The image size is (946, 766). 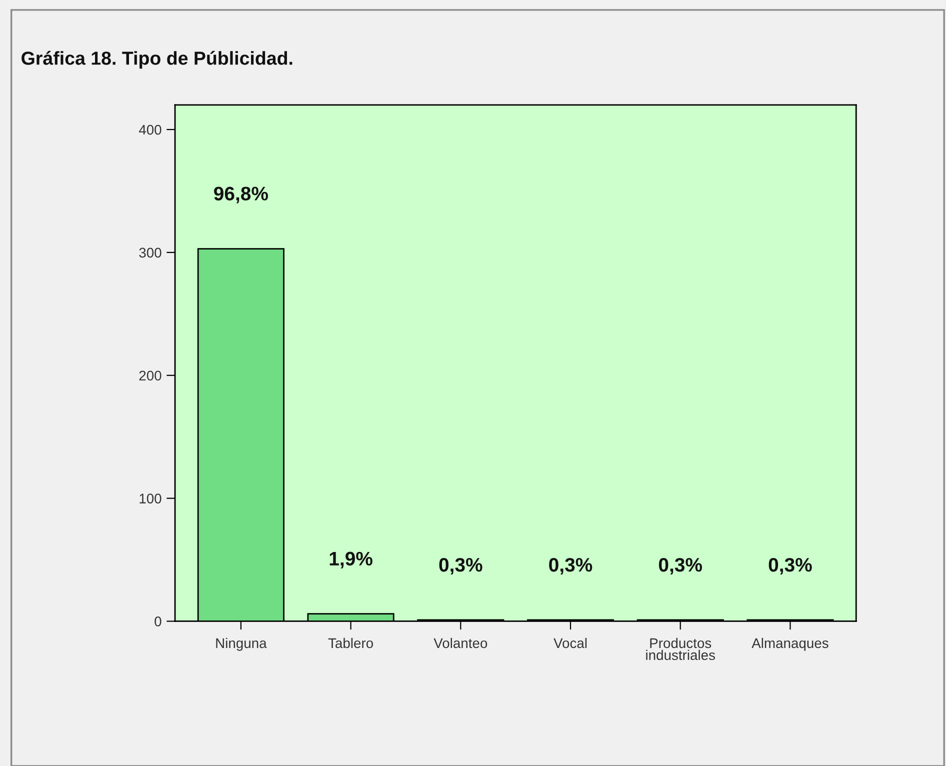 What do you see at coordinates (570, 643) in the screenshot?
I see `x-tick-label: Vocal` at bounding box center [570, 643].